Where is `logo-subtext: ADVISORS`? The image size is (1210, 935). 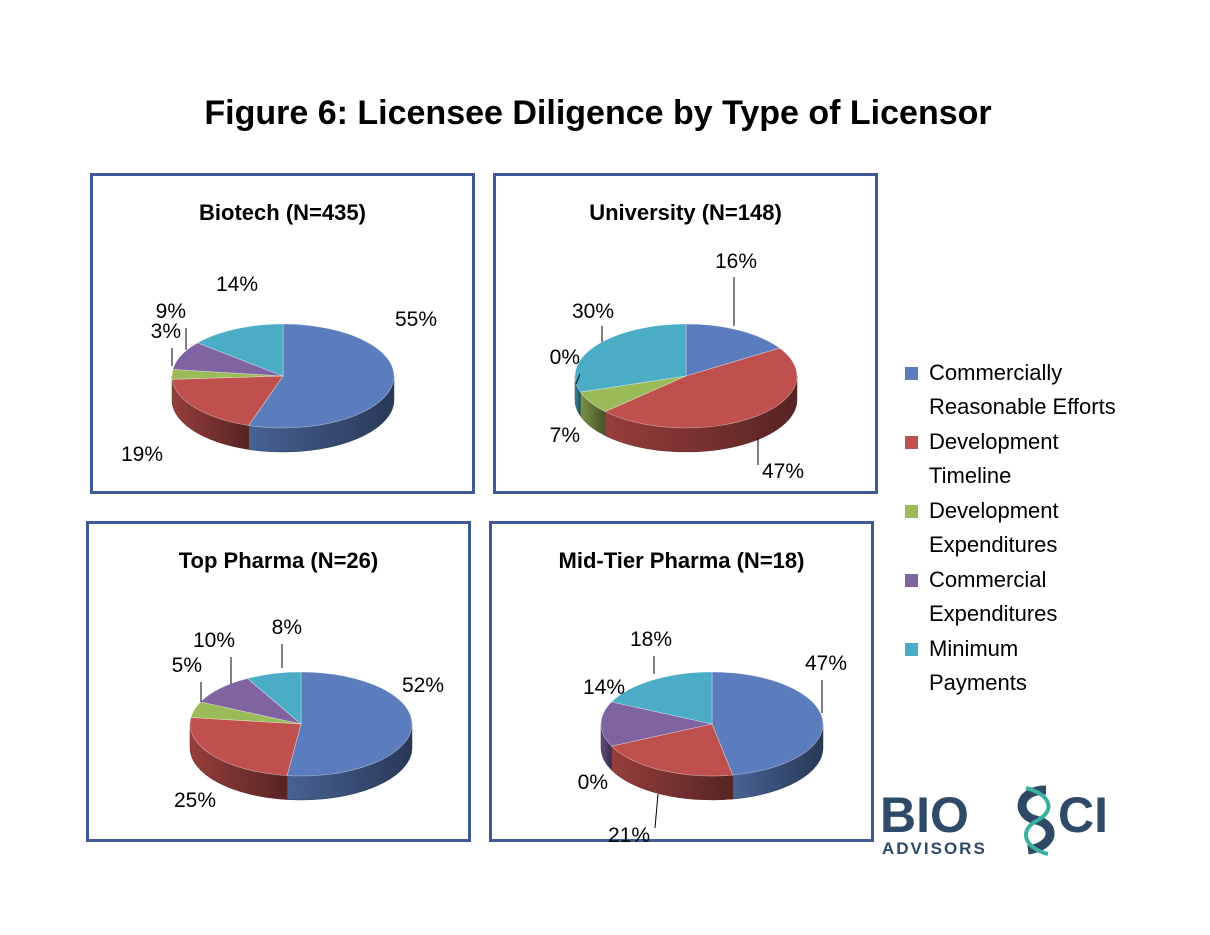
logo-subtext: ADVISORS is located at coordinates (934, 848).